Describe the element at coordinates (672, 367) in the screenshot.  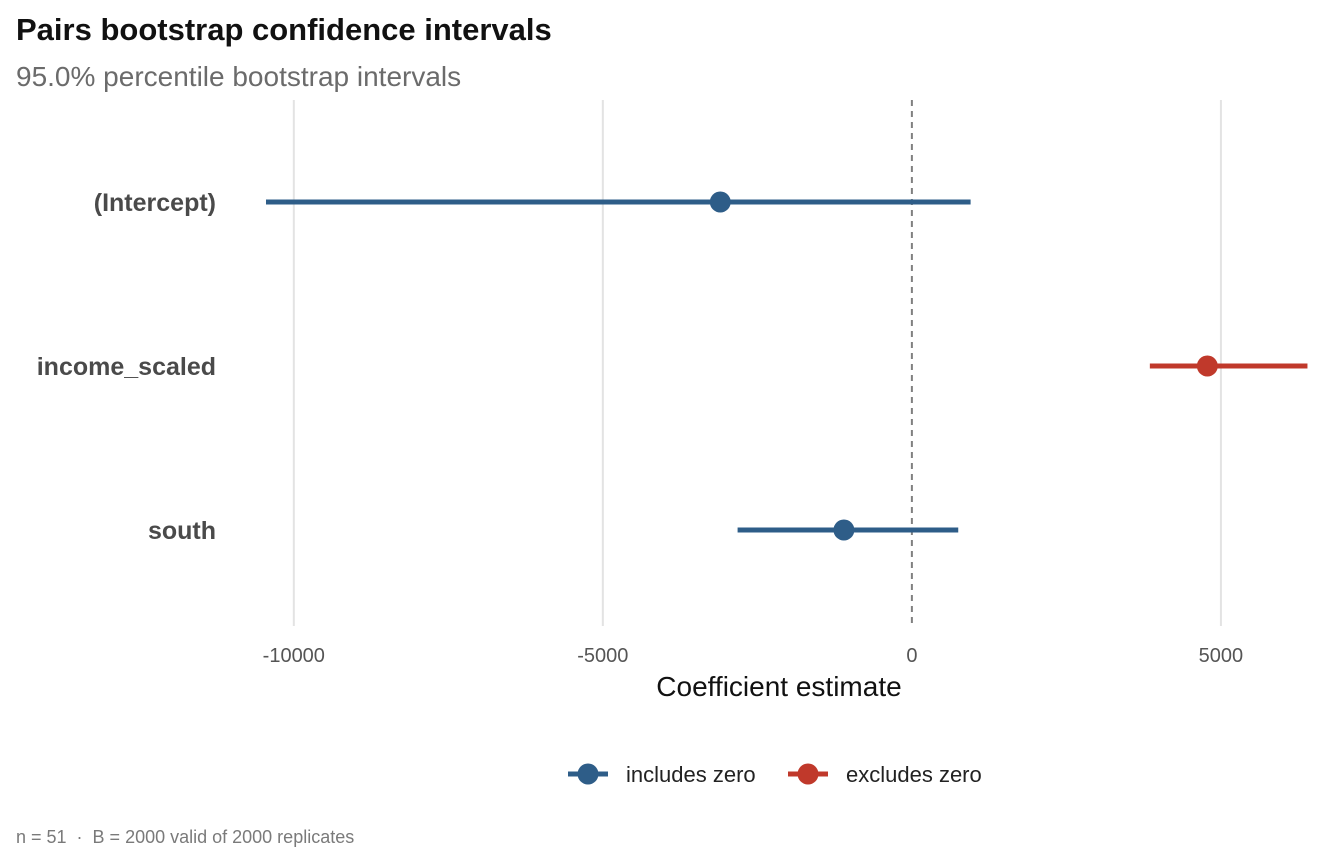
I see `term-row: income_scaled` at that location.